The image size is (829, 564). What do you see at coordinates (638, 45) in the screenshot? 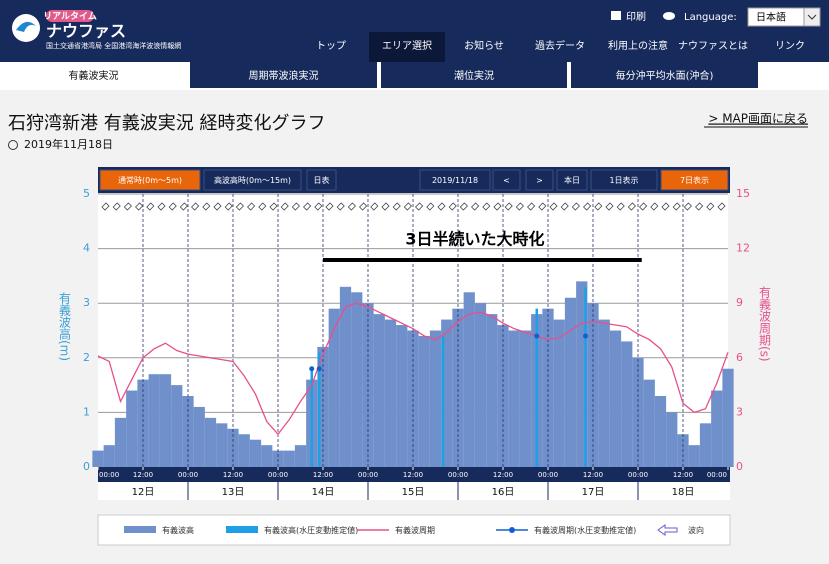
I see `nav-item: 利用上の注意` at bounding box center [638, 45].